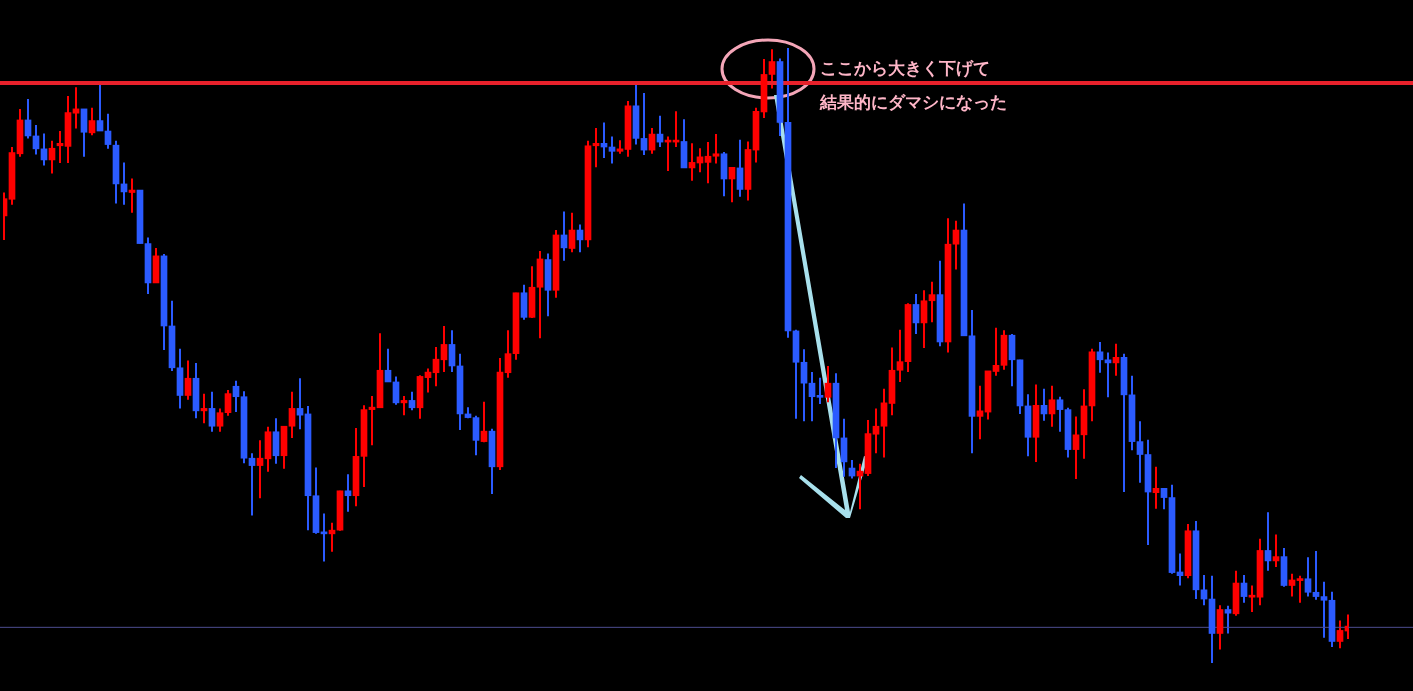 The width and height of the screenshot is (1413, 691). Describe the element at coordinates (913, 102) in the screenshot. I see `annotation: 結果的にダマシになった` at that location.